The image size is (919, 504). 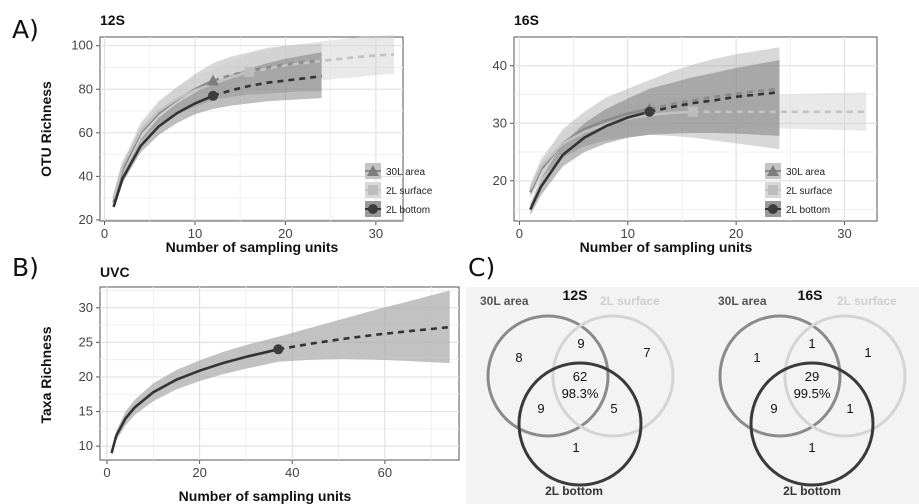 I want to click on y-tick-label: 25, so click(x=86, y=341).